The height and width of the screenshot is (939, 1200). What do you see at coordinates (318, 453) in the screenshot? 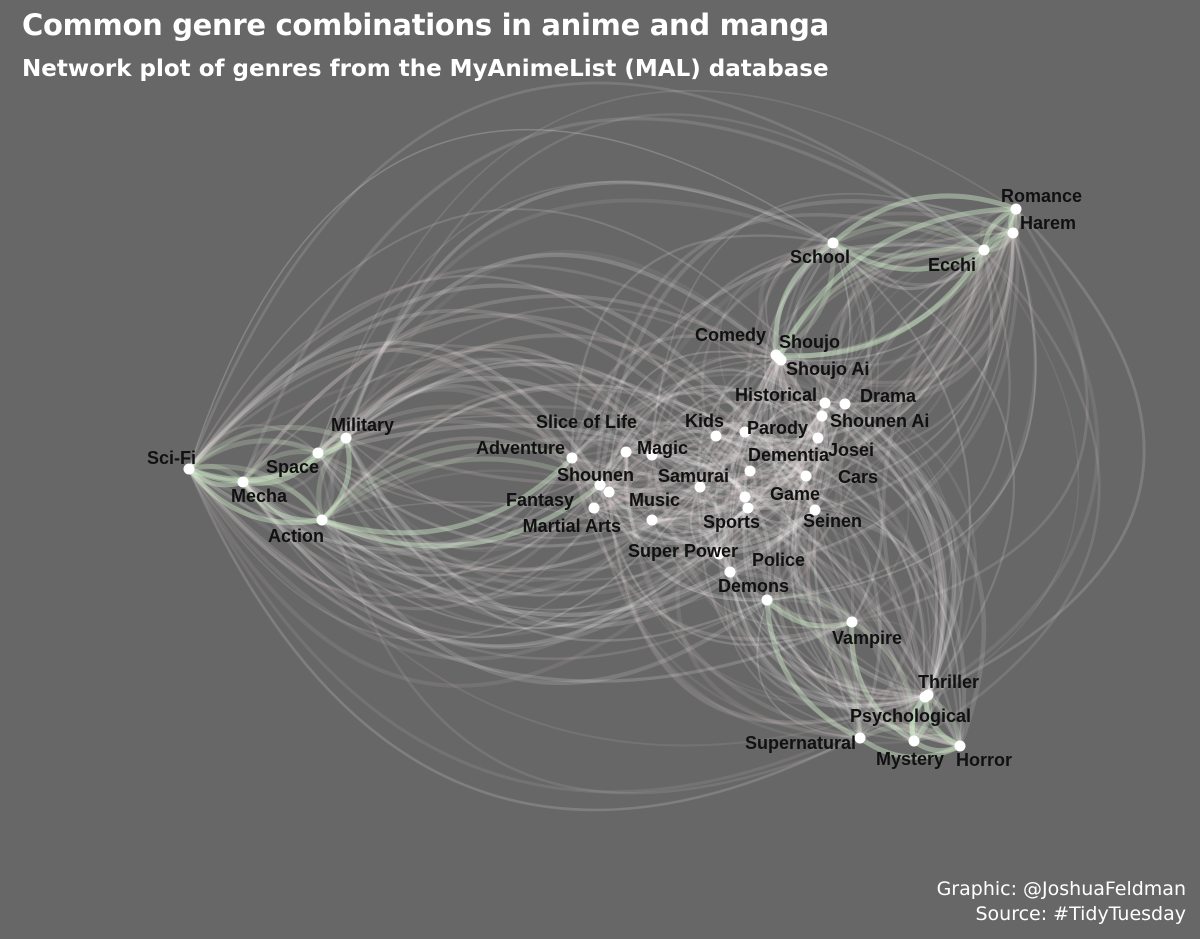
I see `node-space` at bounding box center [318, 453].